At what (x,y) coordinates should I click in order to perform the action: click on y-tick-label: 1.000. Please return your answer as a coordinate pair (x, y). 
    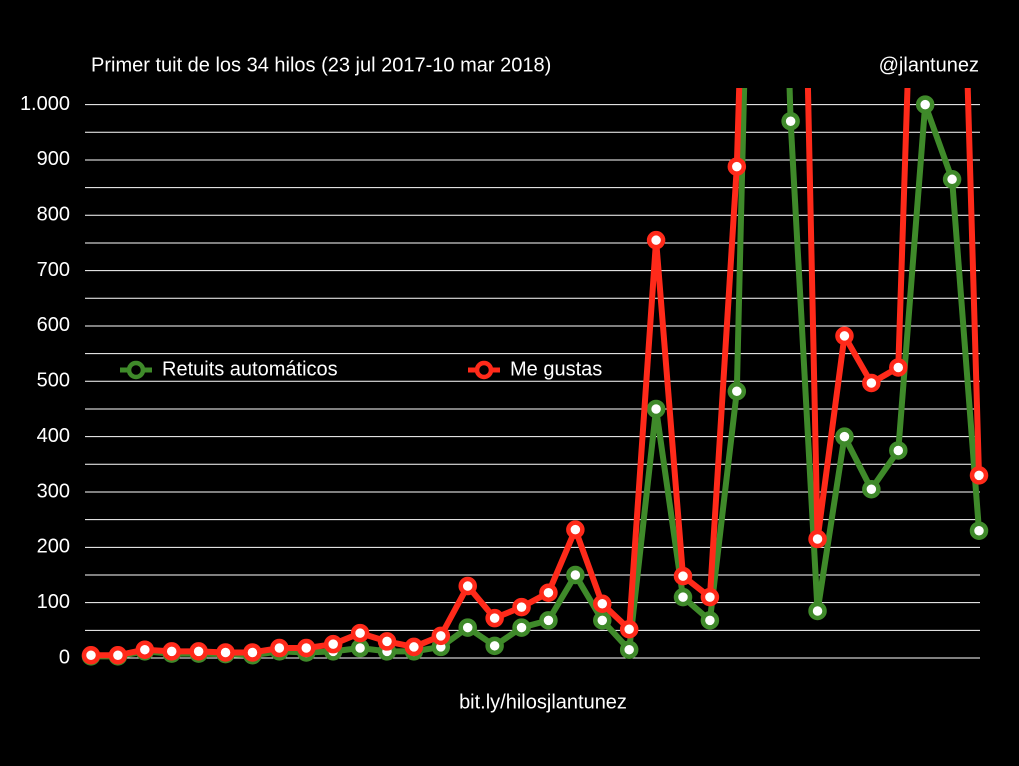
    Looking at the image, I should click on (45, 104).